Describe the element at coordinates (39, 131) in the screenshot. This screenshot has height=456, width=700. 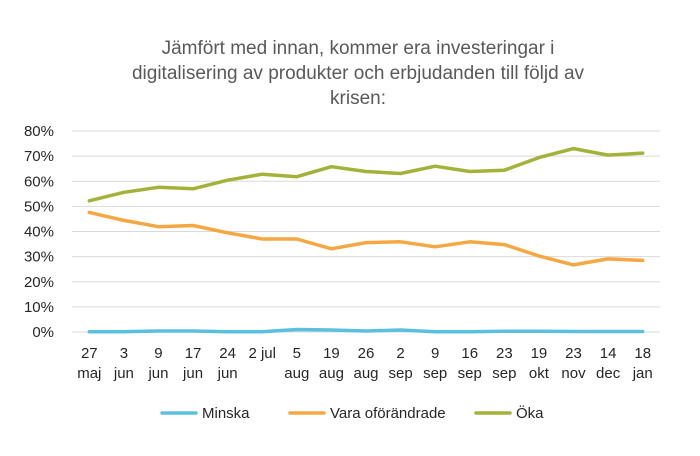
I see `y-tick-label: 80%` at that location.